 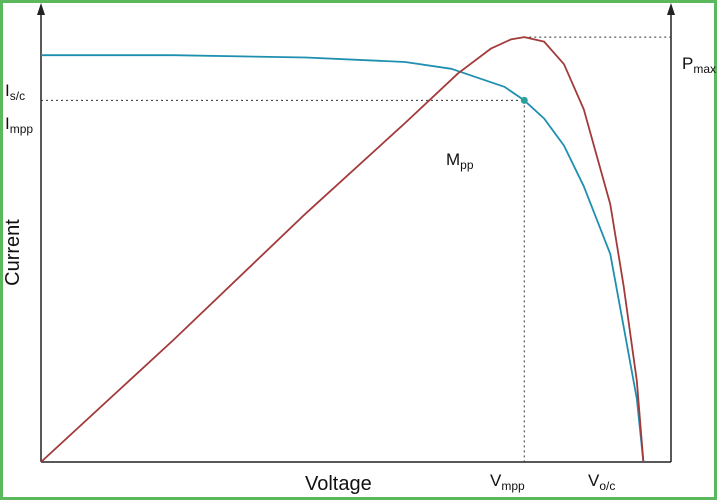 What do you see at coordinates (507, 482) in the screenshot?
I see `vmpp-label: Vmpp` at bounding box center [507, 482].